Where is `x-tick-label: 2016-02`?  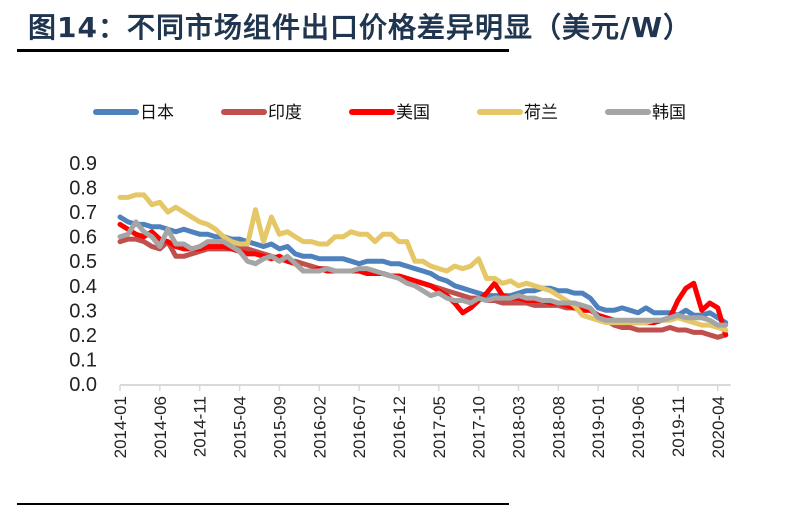
x-tick-label: 2016-02 is located at coordinates (319, 427).